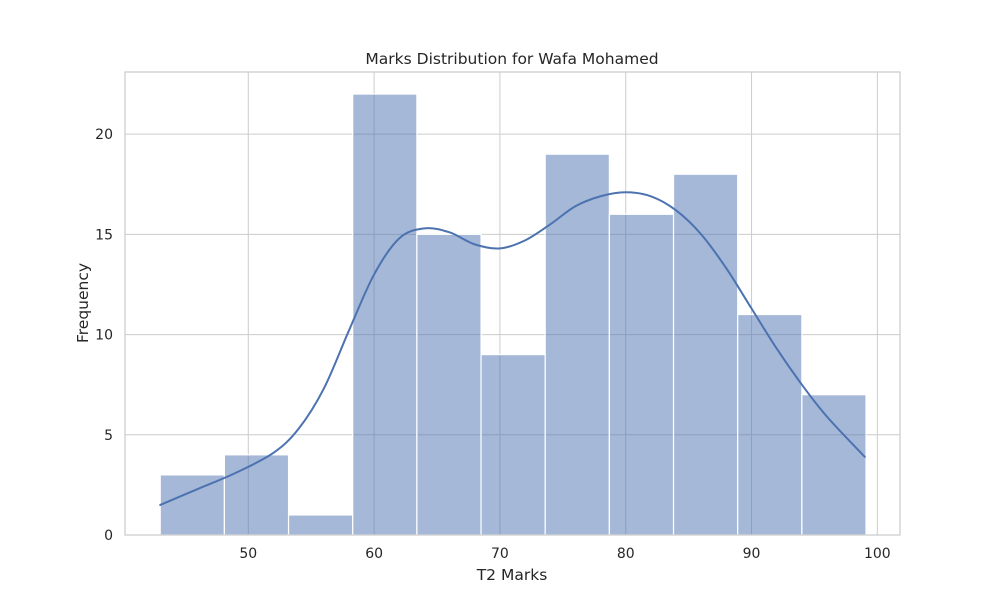  I want to click on y-tick-label: 20, so click(104, 135).